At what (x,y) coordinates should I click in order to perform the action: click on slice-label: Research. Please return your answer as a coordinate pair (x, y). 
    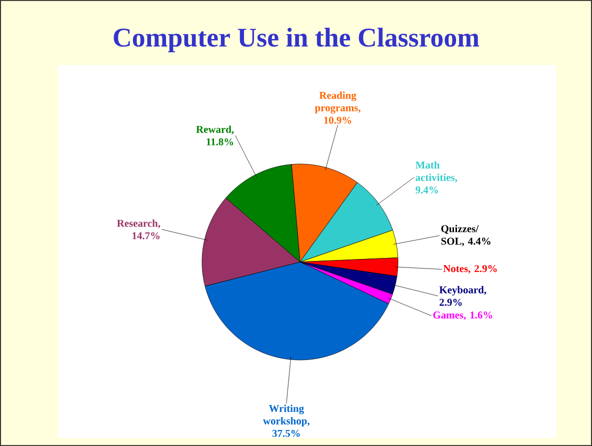
    Looking at the image, I should click on (137, 223).